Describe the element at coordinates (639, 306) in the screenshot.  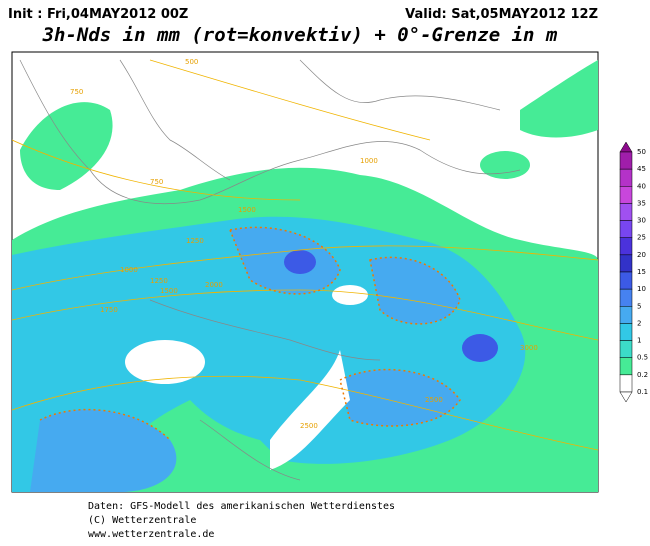
I see `colorbar-label: 5` at that location.